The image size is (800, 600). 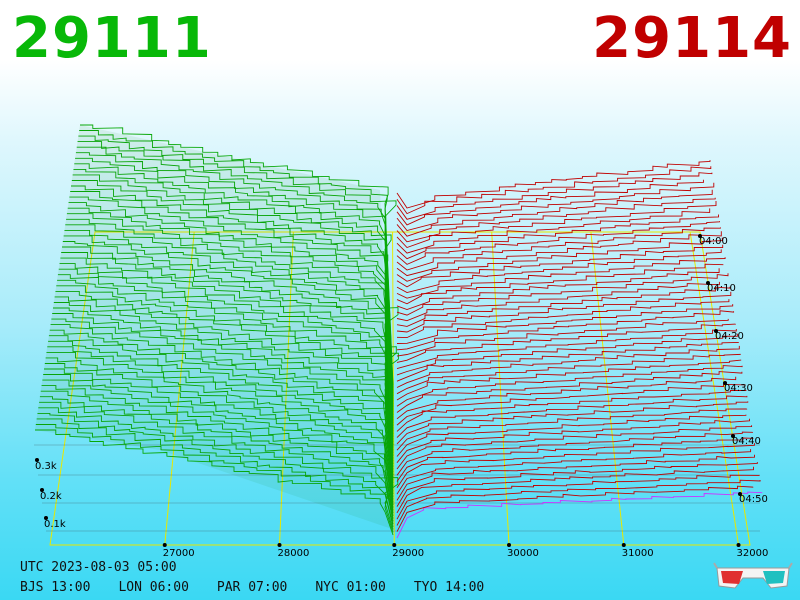 I want to click on time-tick-label: 04:20, so click(x=729, y=336).